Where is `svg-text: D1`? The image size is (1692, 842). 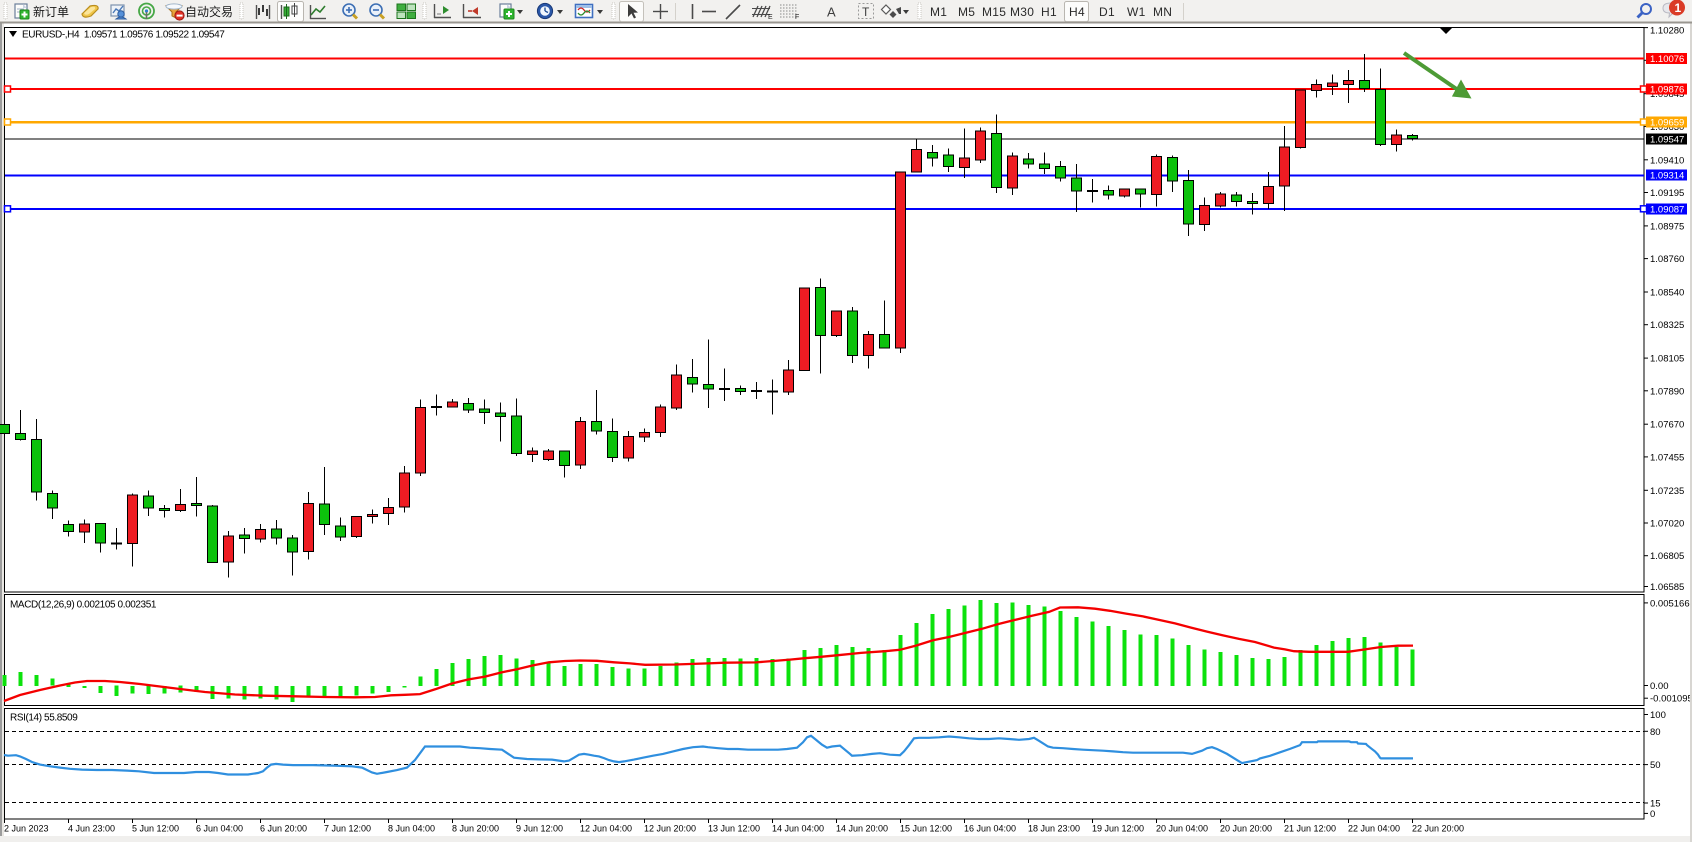 svg-text: D1 is located at coordinates (1107, 12).